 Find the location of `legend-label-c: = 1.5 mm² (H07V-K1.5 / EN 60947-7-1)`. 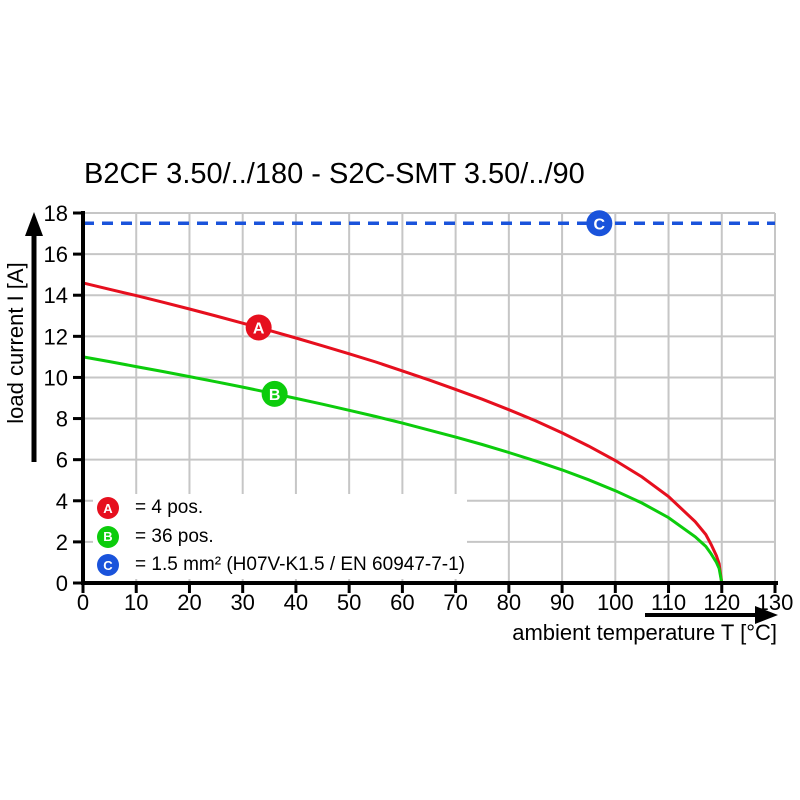

legend-label-c: = 1.5 mm² (H07V-K1.5 / EN 60947-7-1) is located at coordinates (300, 564).